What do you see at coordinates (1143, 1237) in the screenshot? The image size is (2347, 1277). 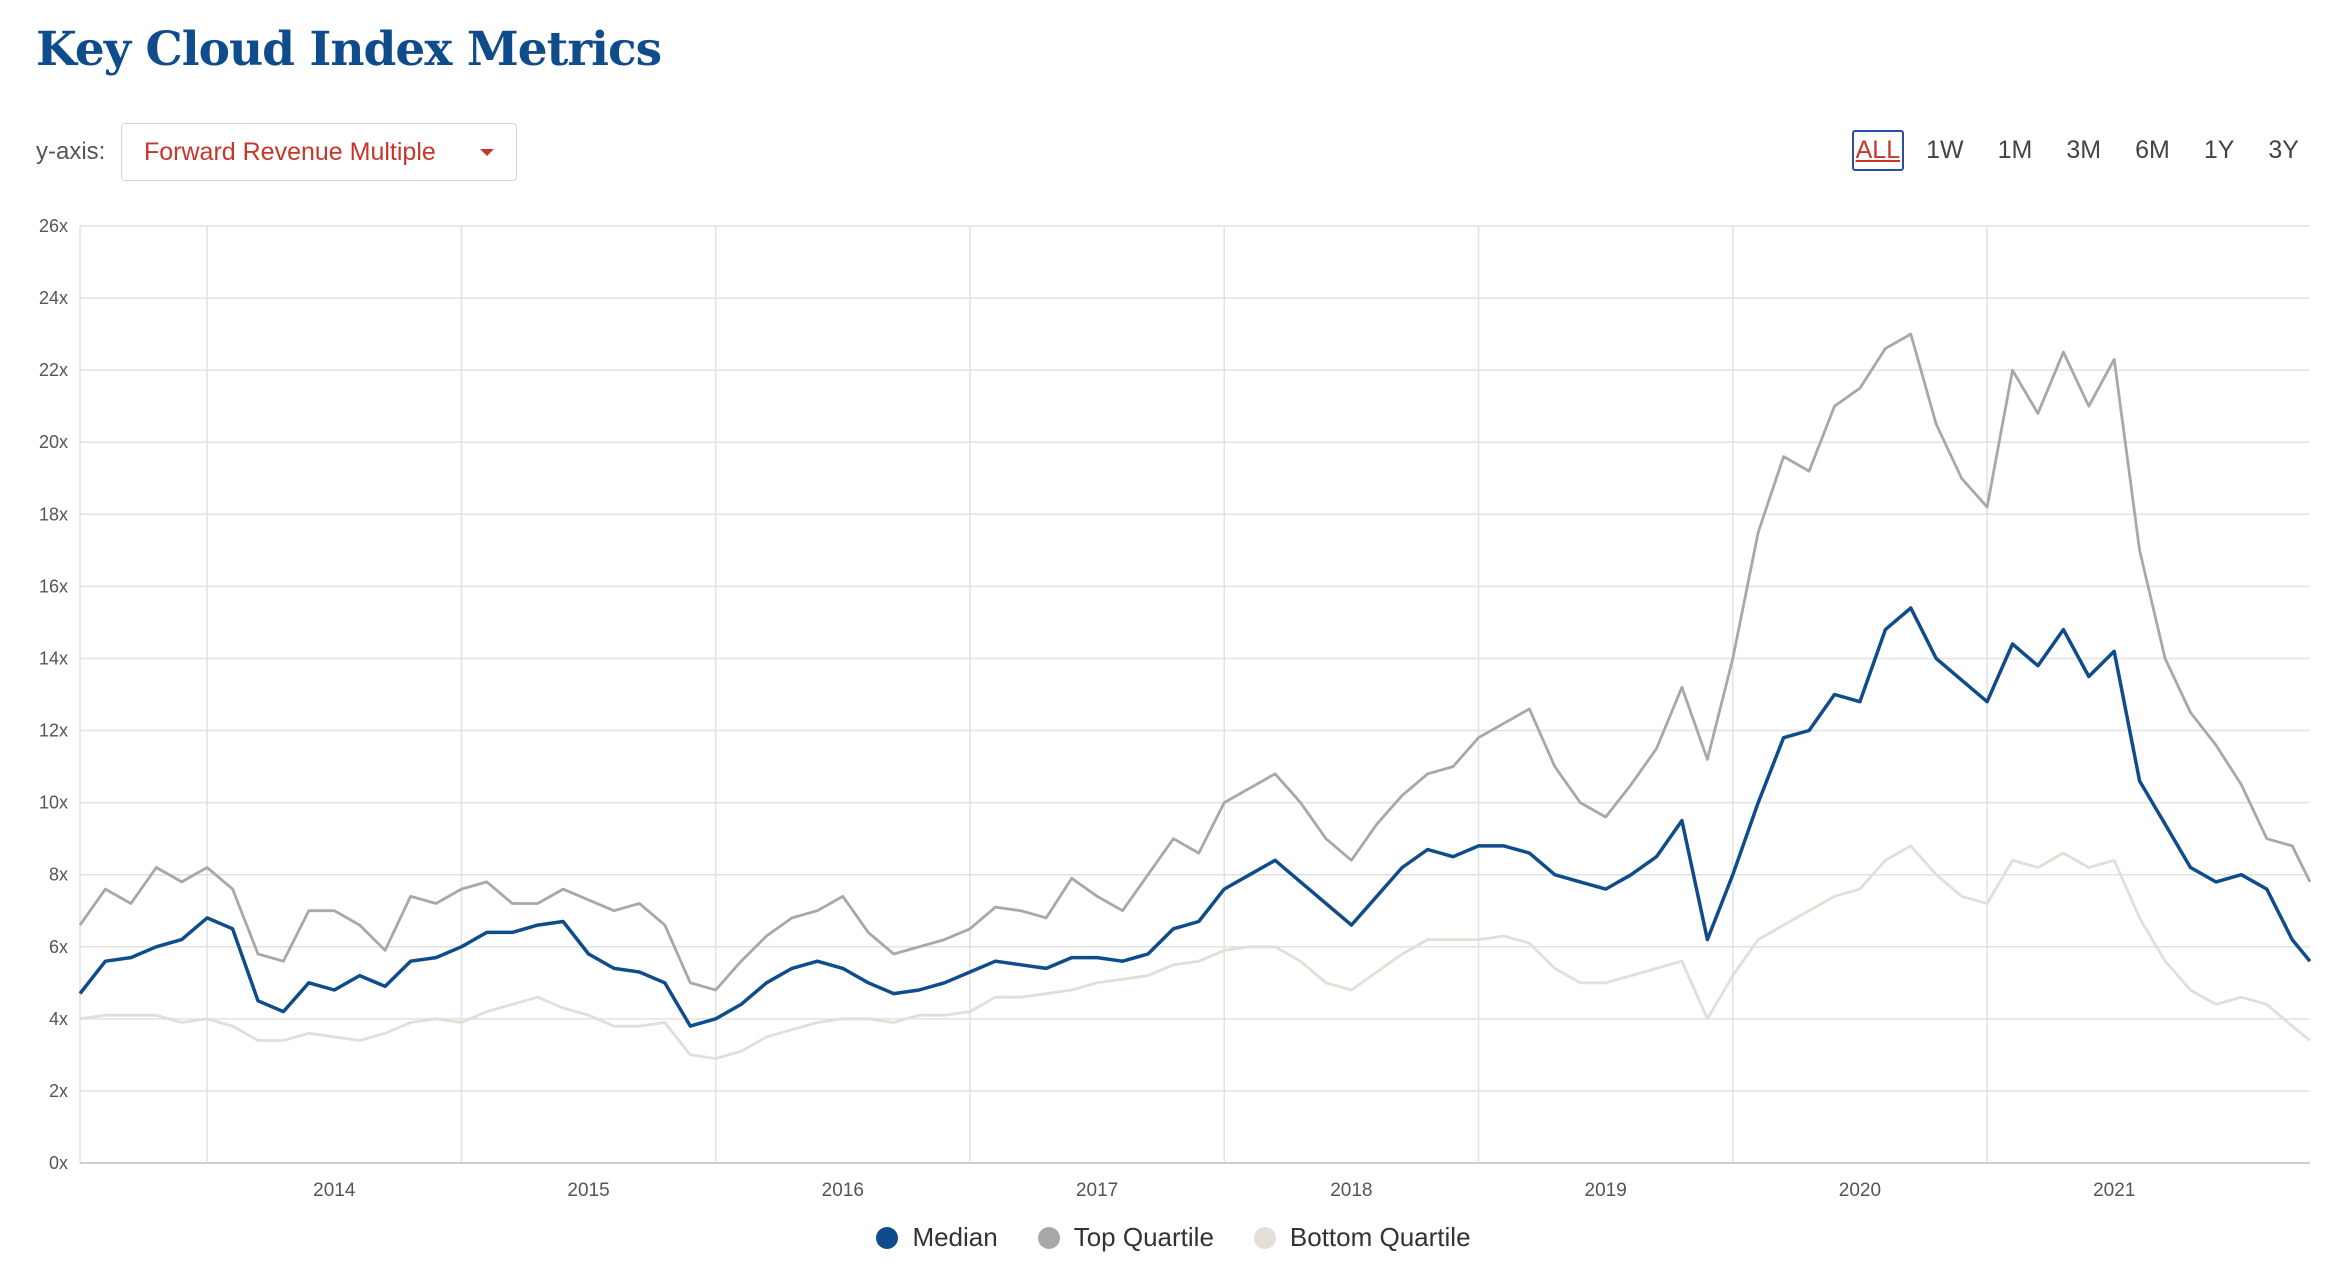 I see `legend-label-top-quartile: Top Quartile` at bounding box center [1143, 1237].